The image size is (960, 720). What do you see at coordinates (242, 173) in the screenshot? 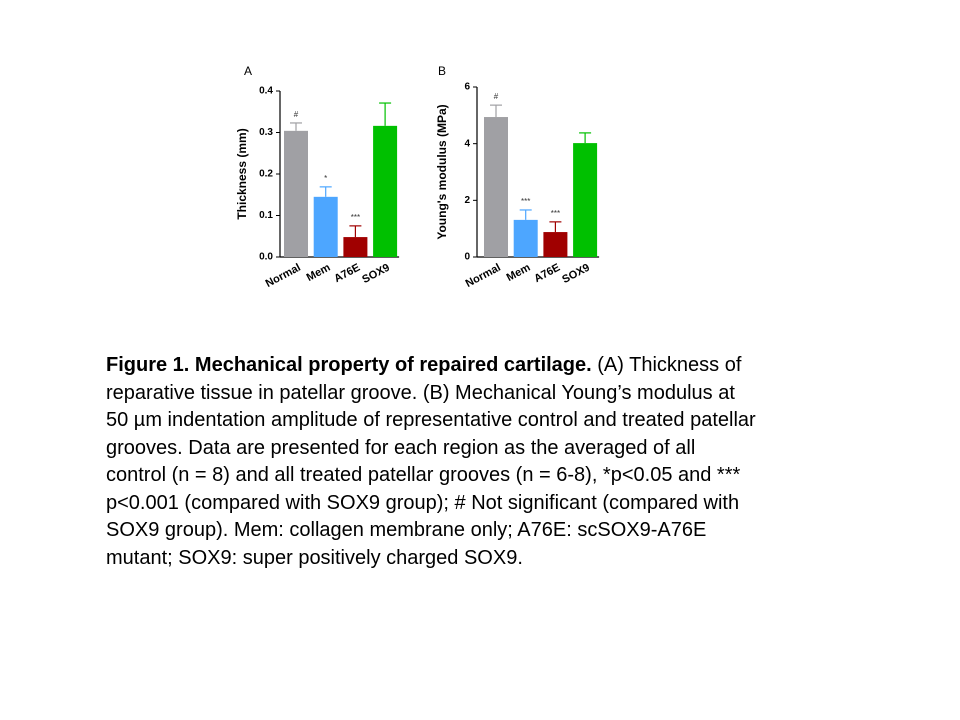
I see `y-axis-label: Thickness (mm)` at bounding box center [242, 173].